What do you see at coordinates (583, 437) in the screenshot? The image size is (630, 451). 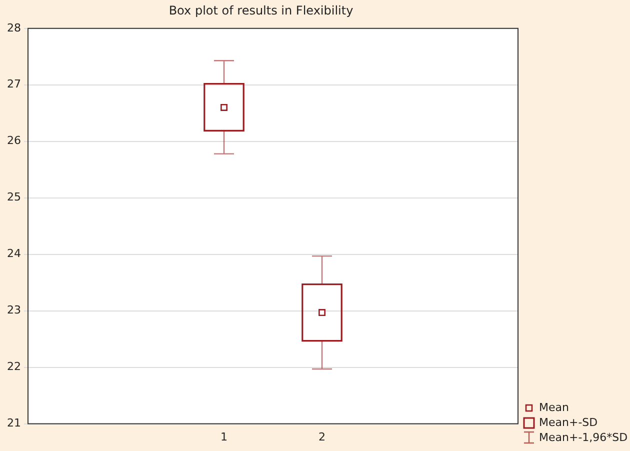 I see `text: Mean+-1,96*SD` at bounding box center [583, 437].